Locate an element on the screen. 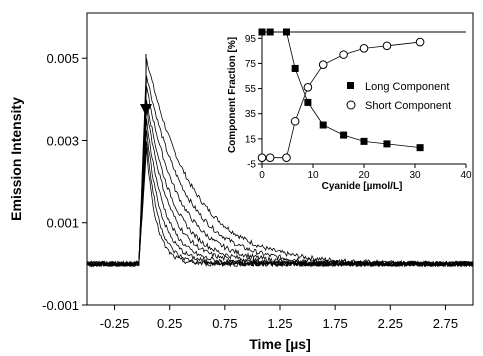  inset-x-tick-label: 20 is located at coordinates (364, 175).